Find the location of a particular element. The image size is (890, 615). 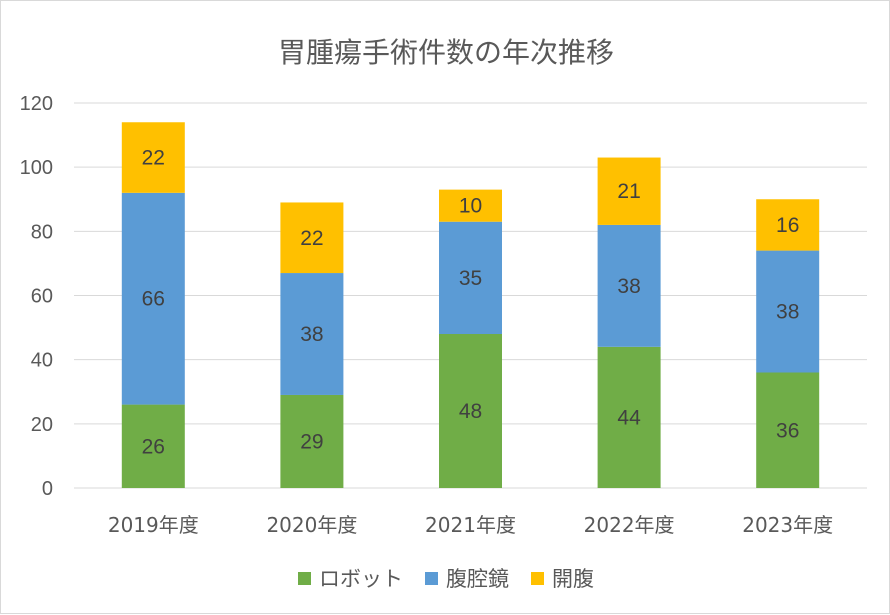

data-label-2-3: 21 is located at coordinates (628, 191).